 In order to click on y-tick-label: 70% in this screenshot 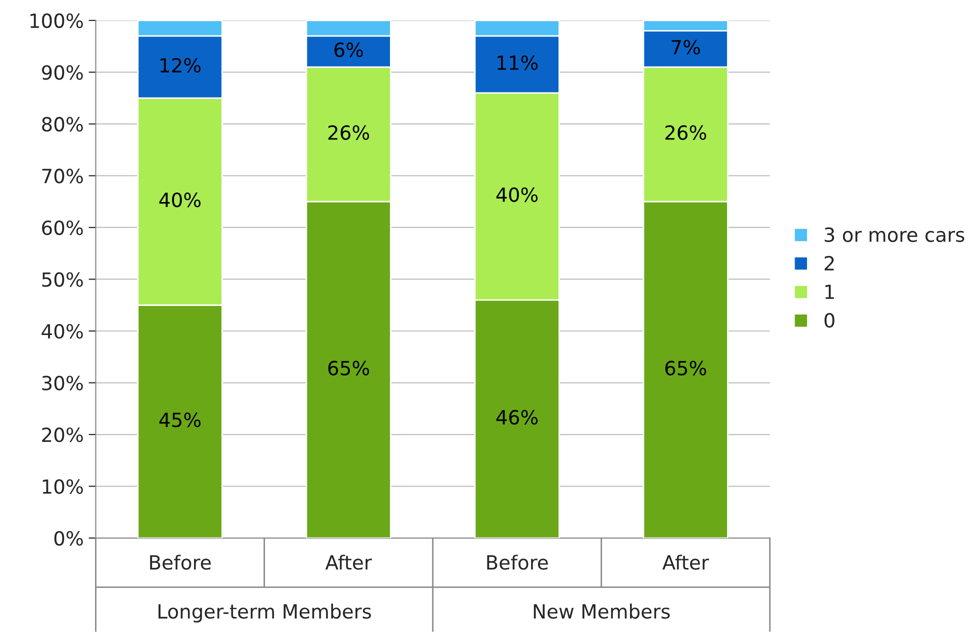, I will do `click(62, 176)`.